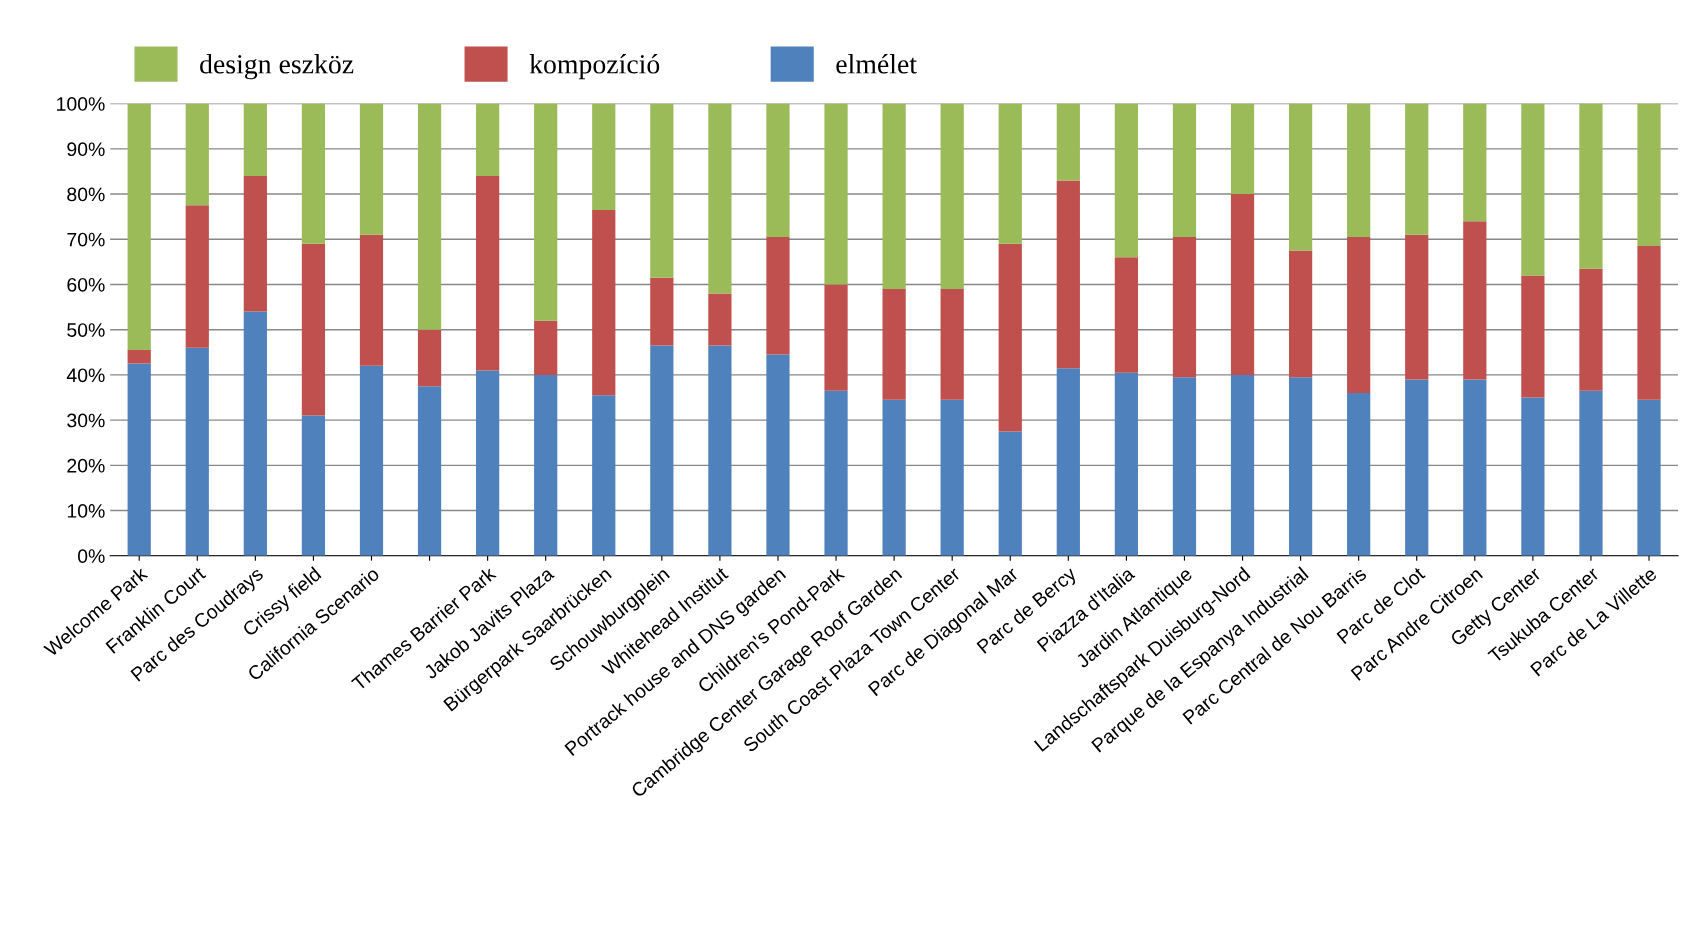 This screenshot has height=942, width=1695. Describe the element at coordinates (277, 67) in the screenshot. I see `legend-label: design eszköz` at that location.